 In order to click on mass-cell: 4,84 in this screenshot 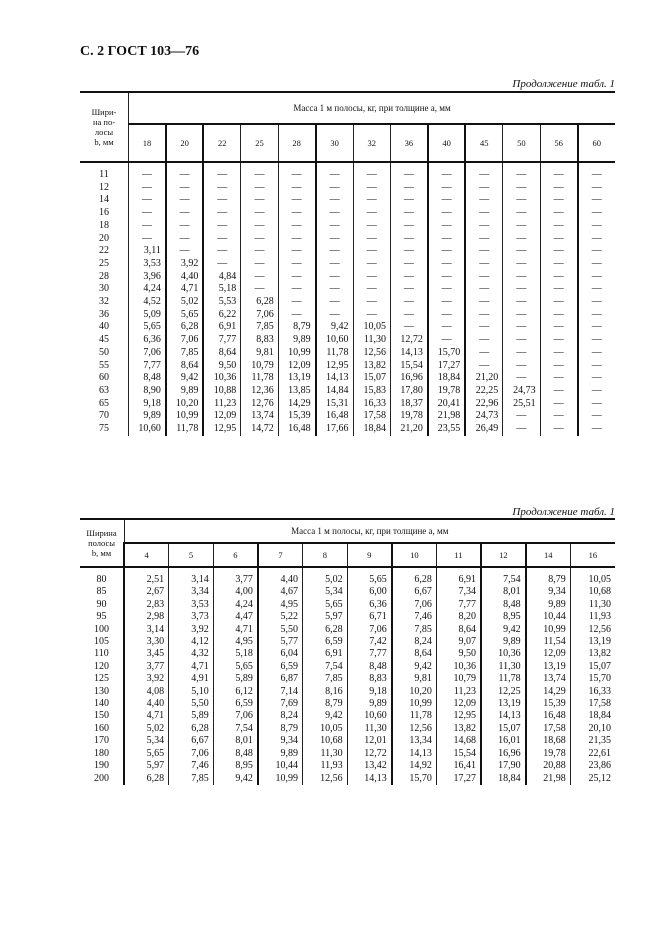, I will do `click(221, 277)`.